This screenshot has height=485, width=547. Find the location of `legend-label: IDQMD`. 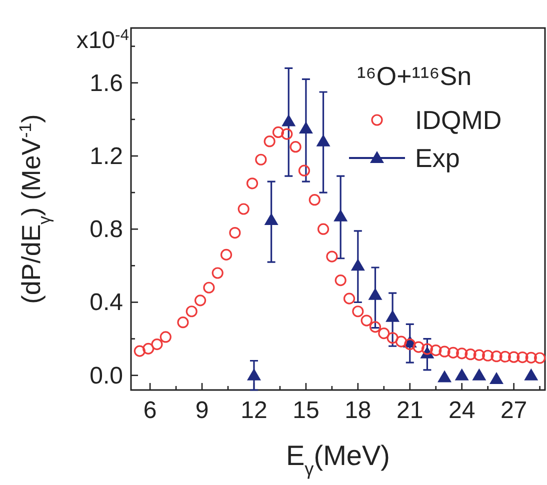

legend-label: IDQMD is located at coordinates (458, 120).